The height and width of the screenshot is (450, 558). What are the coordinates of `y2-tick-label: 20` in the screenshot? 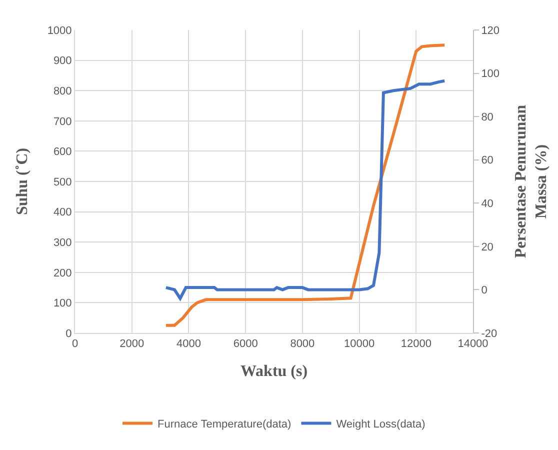 It's located at (487, 247).